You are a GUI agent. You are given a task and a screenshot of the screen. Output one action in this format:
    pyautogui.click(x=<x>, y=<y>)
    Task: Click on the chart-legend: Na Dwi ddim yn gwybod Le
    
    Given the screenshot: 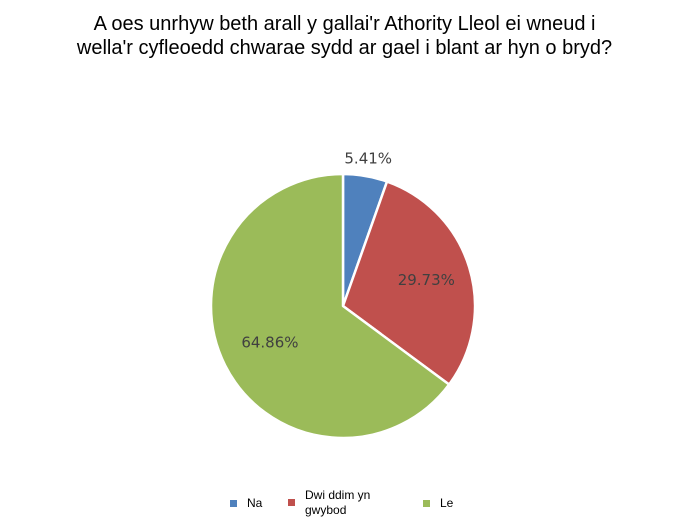 What is the action you would take?
    pyautogui.click(x=344, y=506)
    